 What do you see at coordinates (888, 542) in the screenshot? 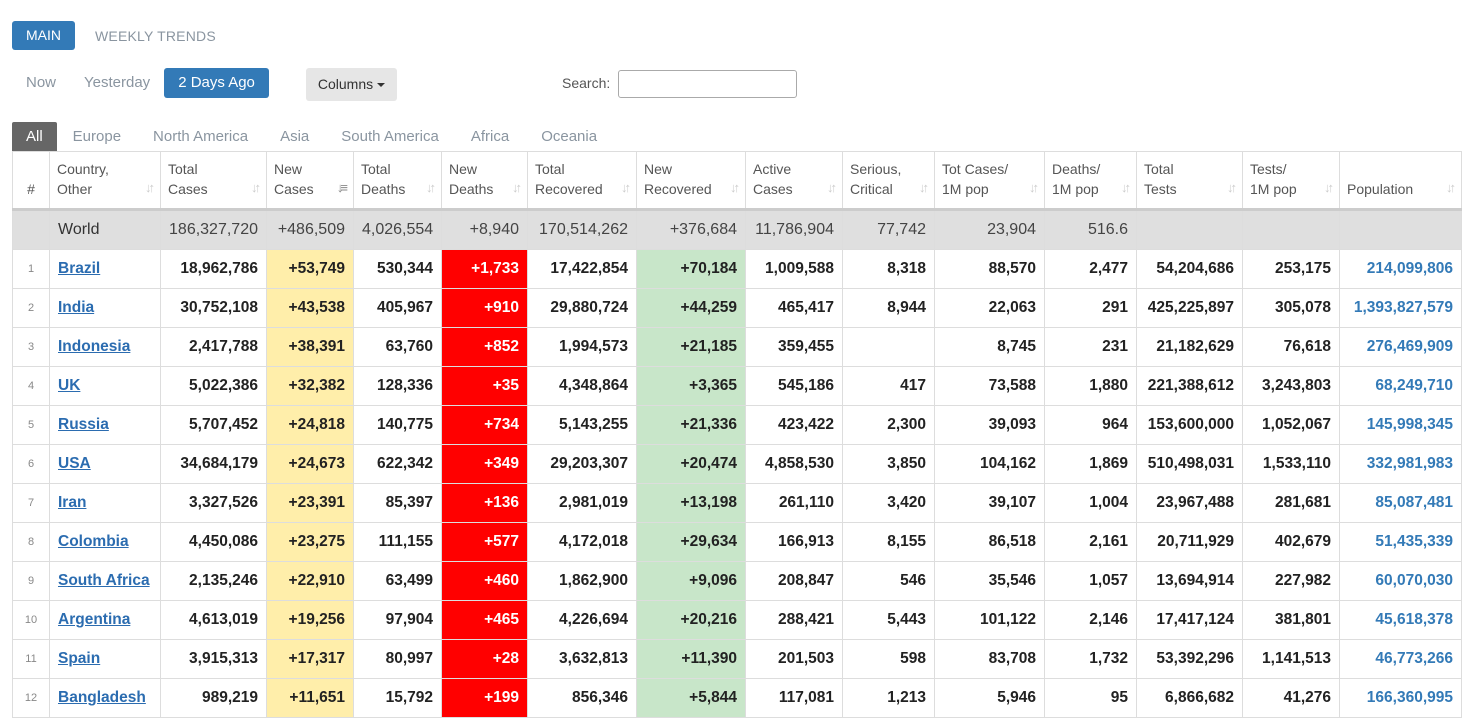
I see `table-cell: 8,155` at bounding box center [888, 542].